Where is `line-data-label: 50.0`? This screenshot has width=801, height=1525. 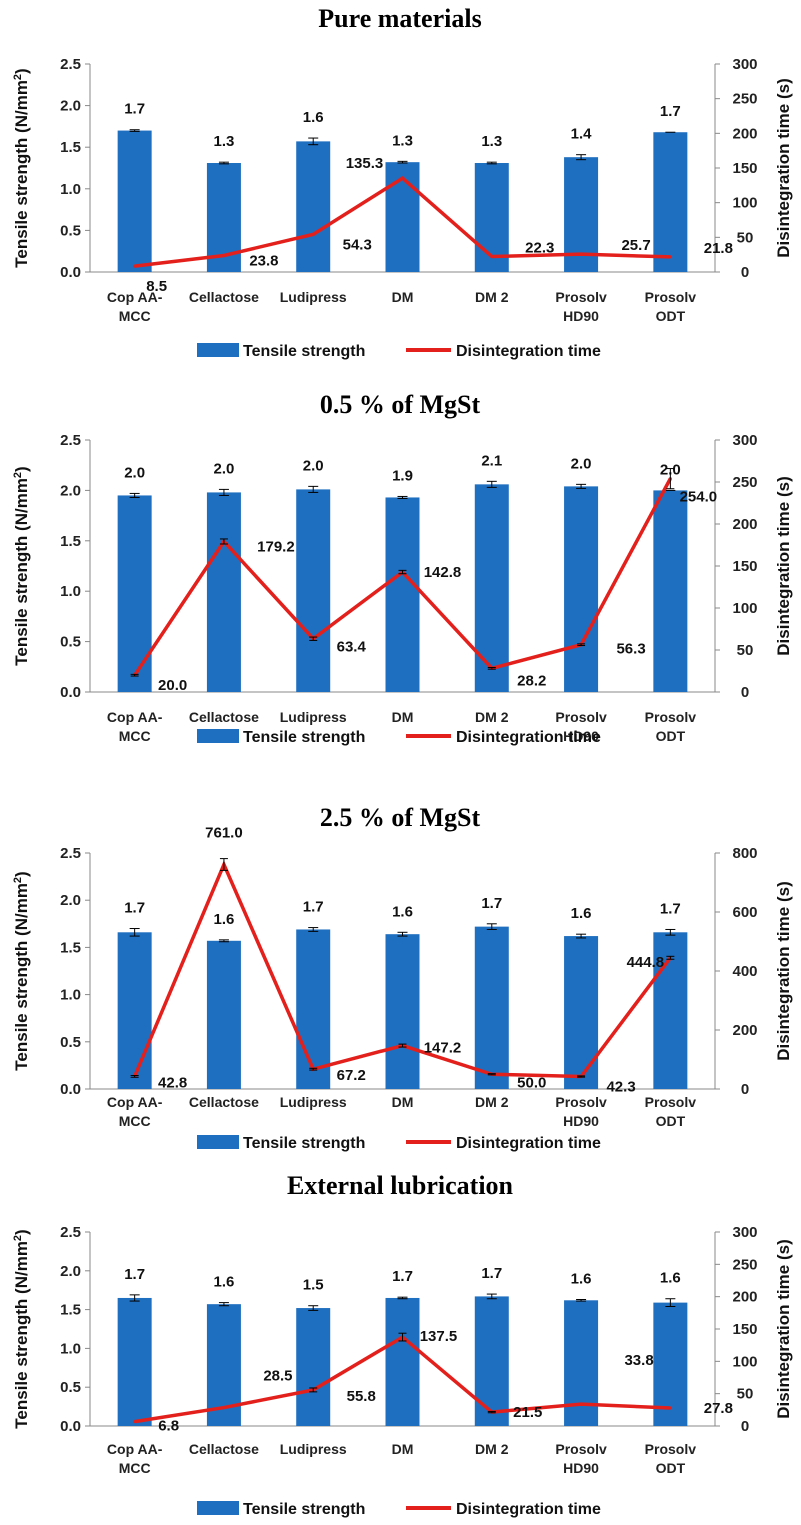
line-data-label: 50.0 is located at coordinates (531, 1082).